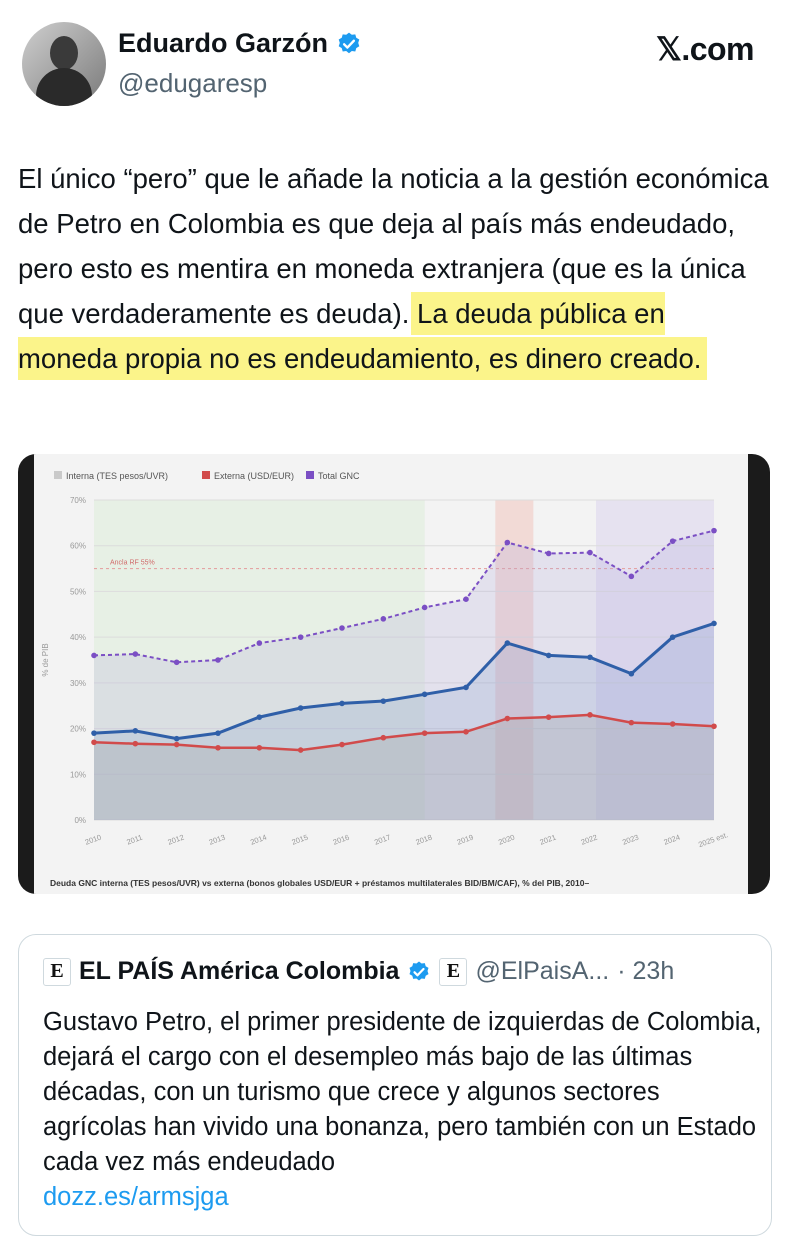 The image size is (786, 1236). Describe the element at coordinates (78, 729) in the screenshot. I see `y-tick-label: 20%` at that location.